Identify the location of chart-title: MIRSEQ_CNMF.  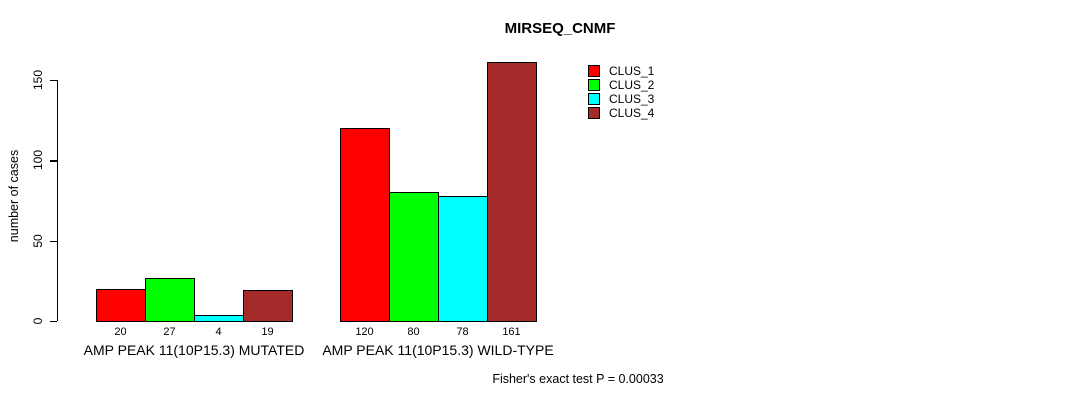
(560, 28).